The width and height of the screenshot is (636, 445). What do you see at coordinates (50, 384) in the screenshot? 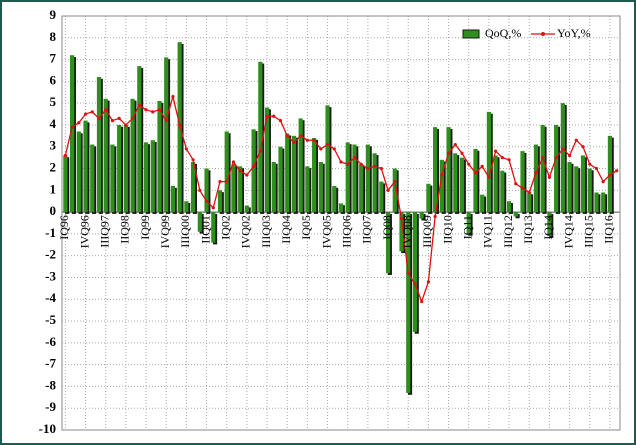
I see `y-tick-label: -8` at bounding box center [50, 384].